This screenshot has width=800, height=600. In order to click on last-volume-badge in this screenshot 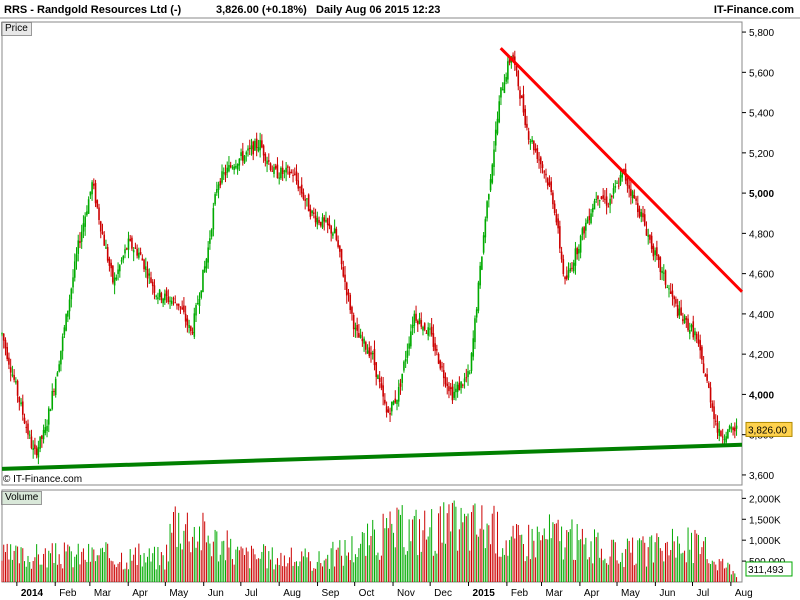, I will do `click(769, 569)`.